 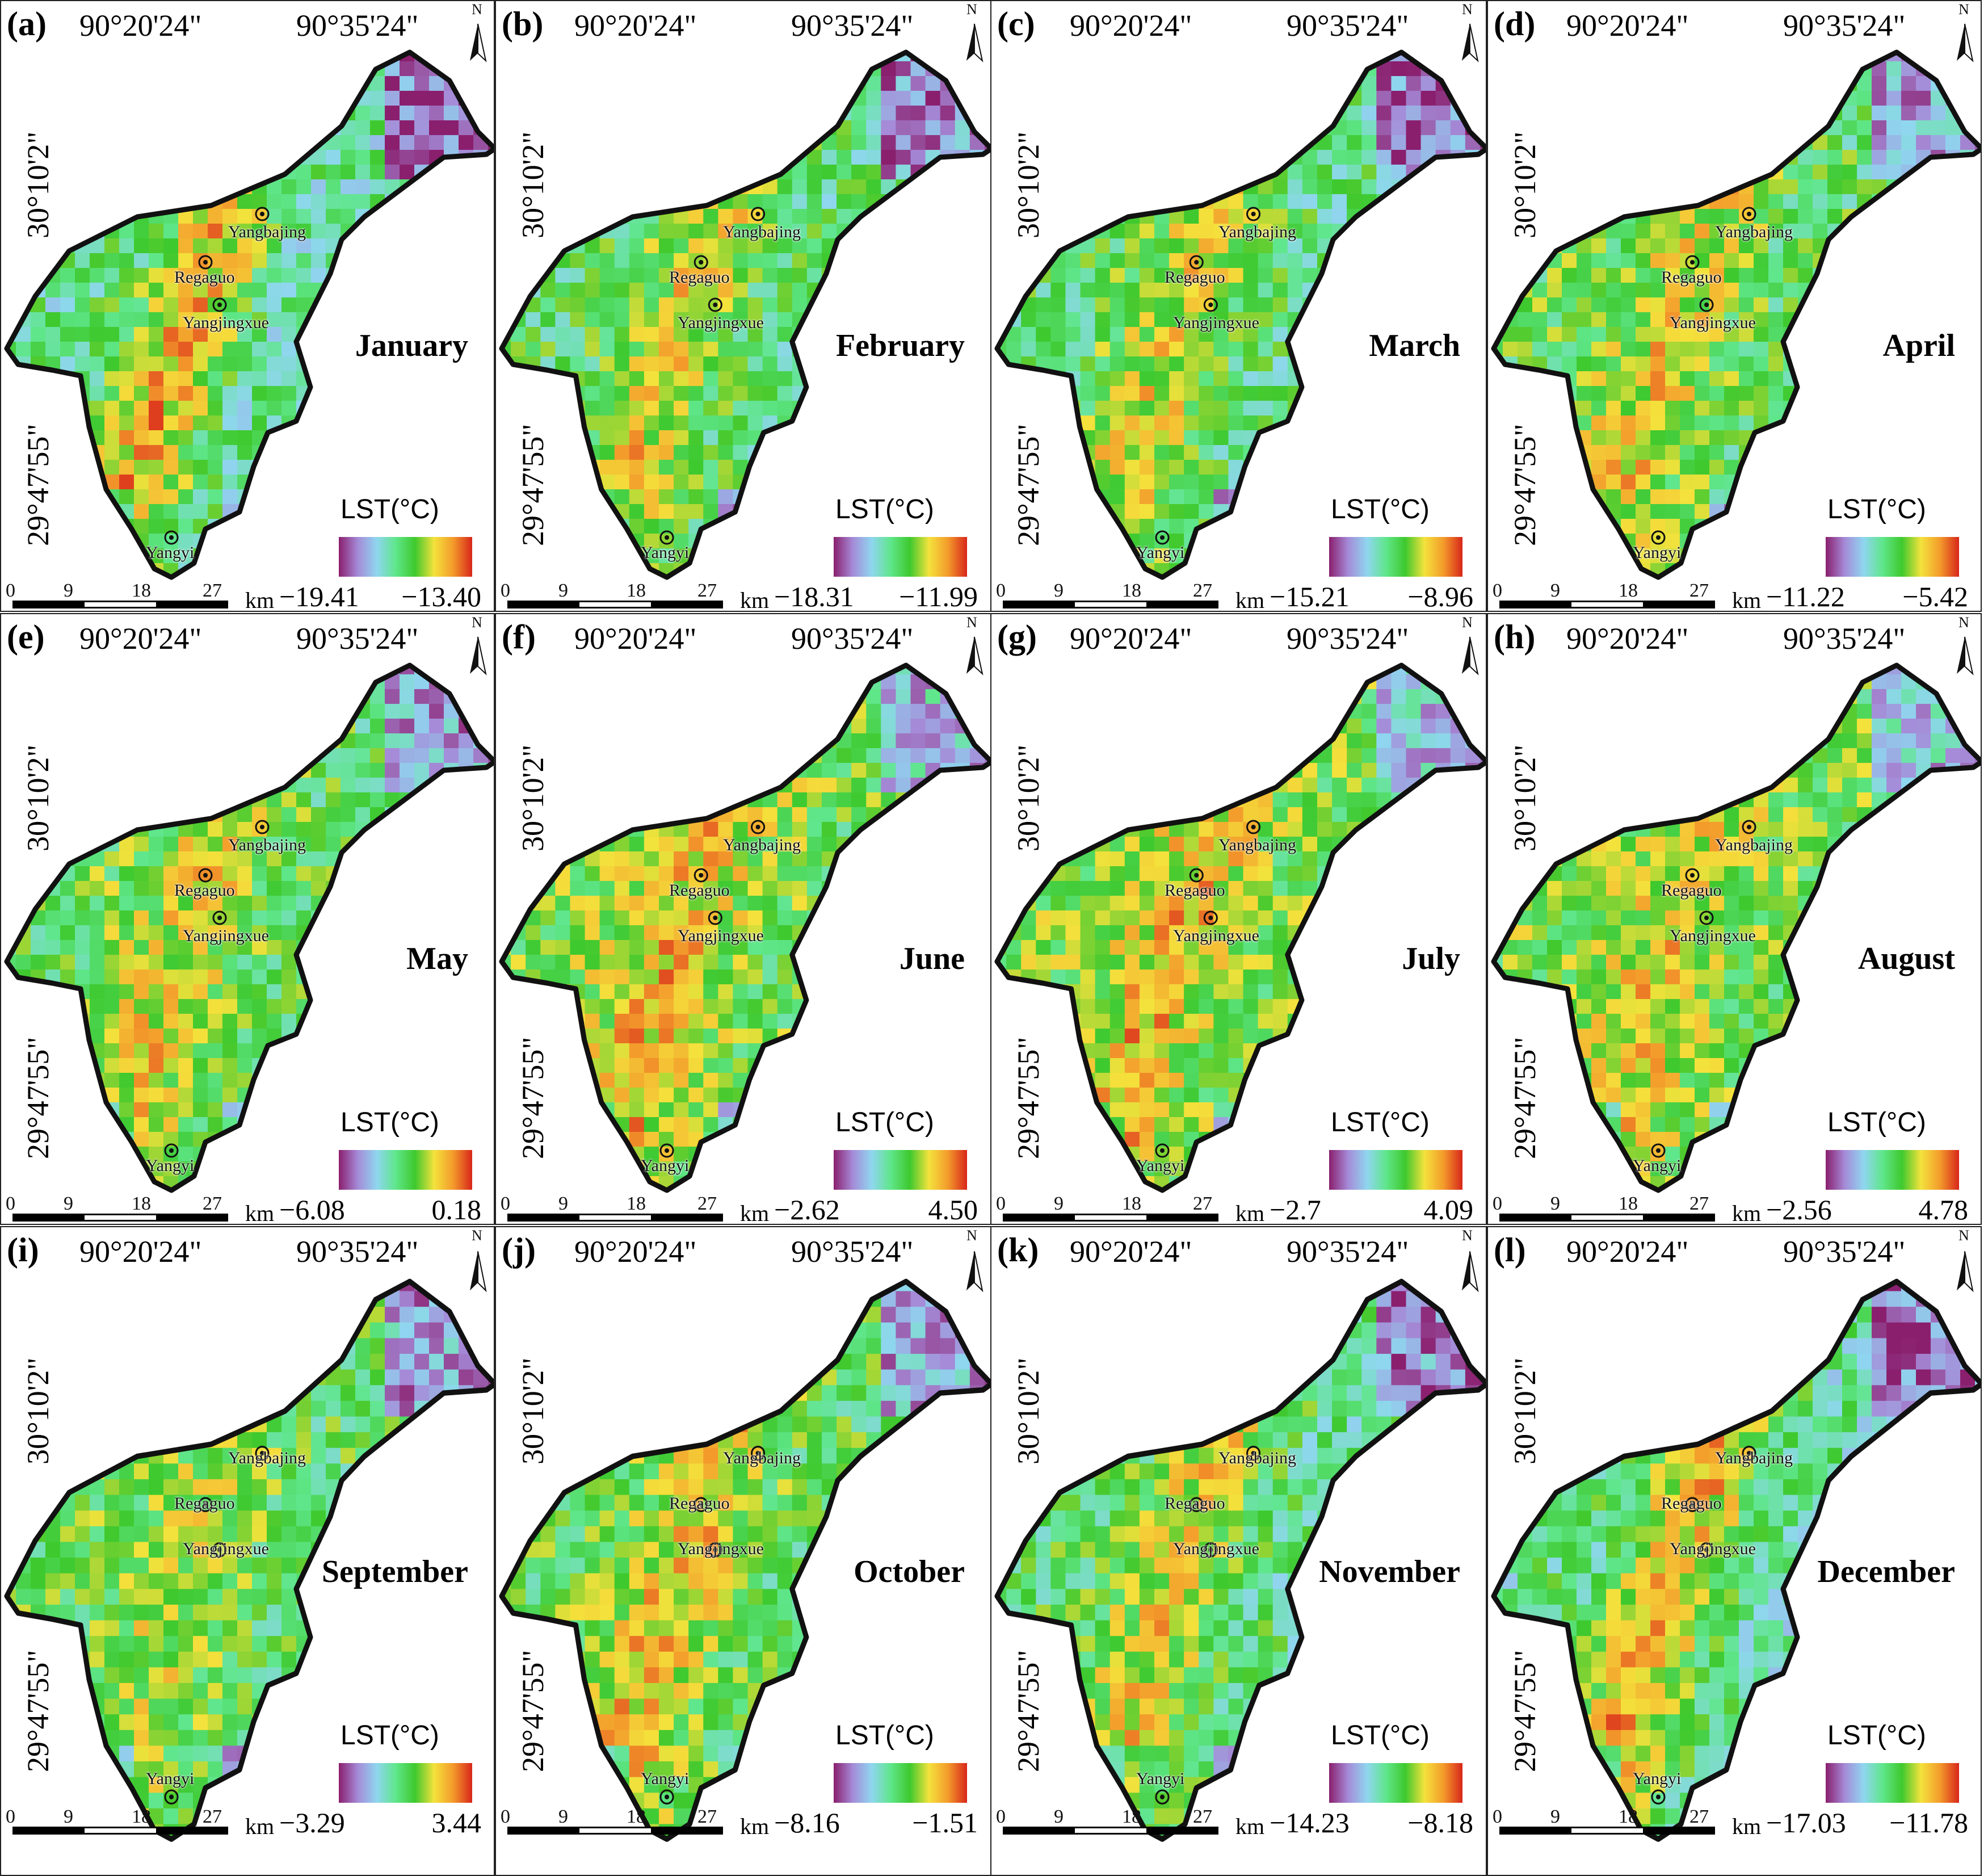 What do you see at coordinates (909, 1571) in the screenshot?
I see `month-title: October` at bounding box center [909, 1571].